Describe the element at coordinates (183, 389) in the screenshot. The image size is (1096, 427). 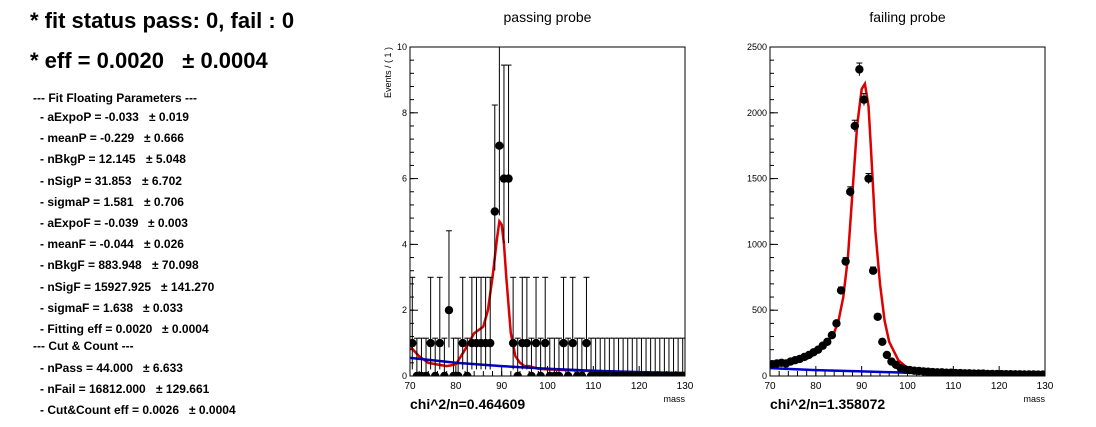
I see `param-error: ± 129.661` at that location.